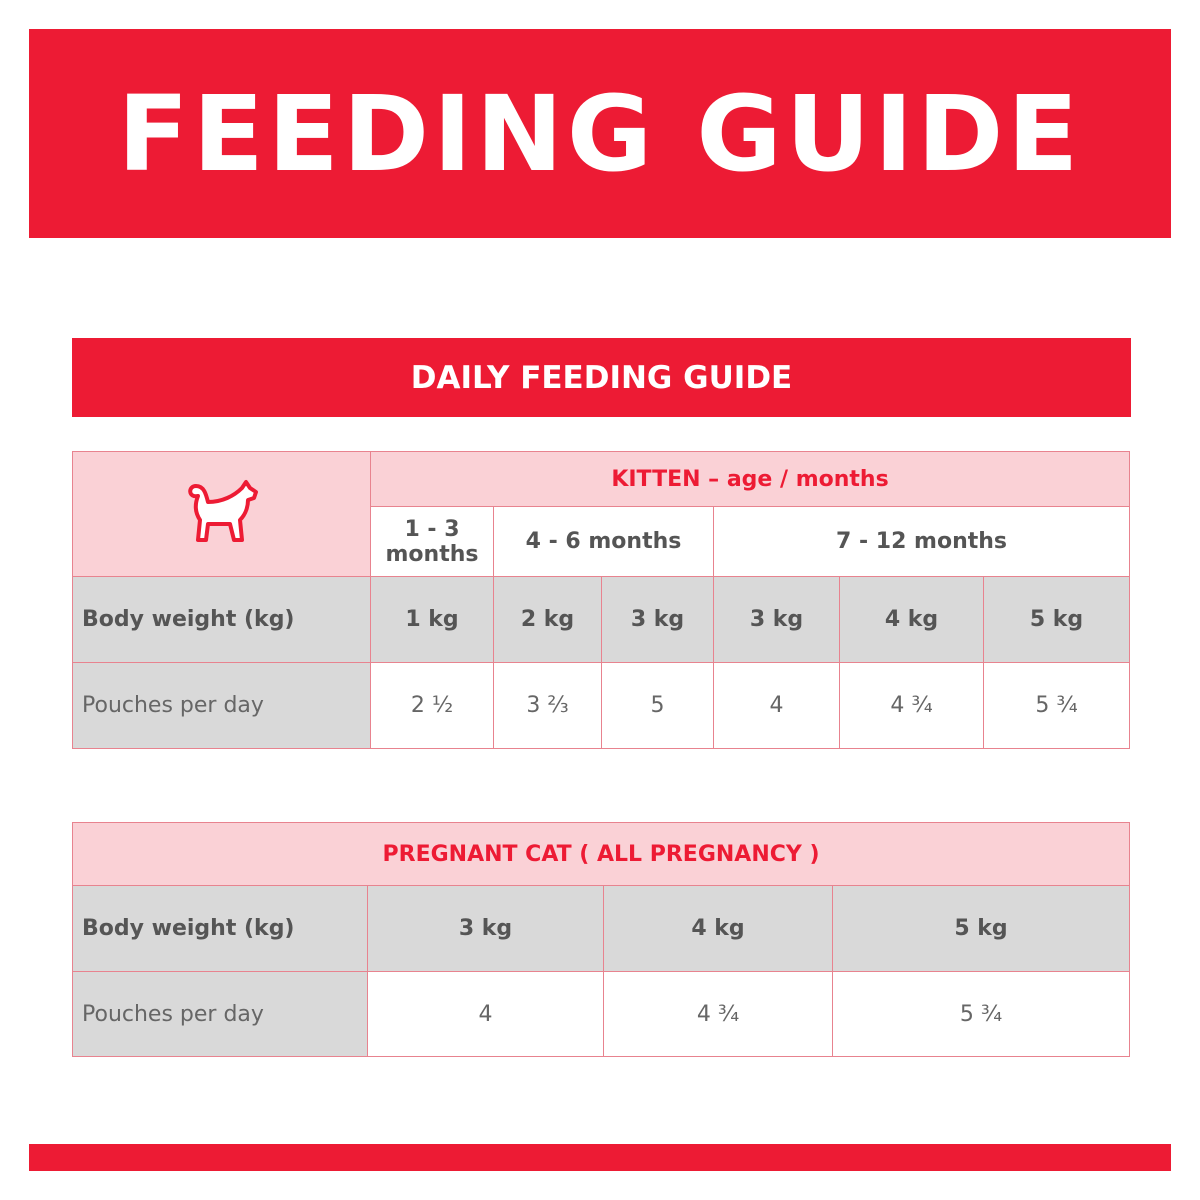 Image resolution: width=1200 pixels, height=1200 pixels. What do you see at coordinates (432, 705) in the screenshot?
I see `pouch-cell: 2 ½` at bounding box center [432, 705].